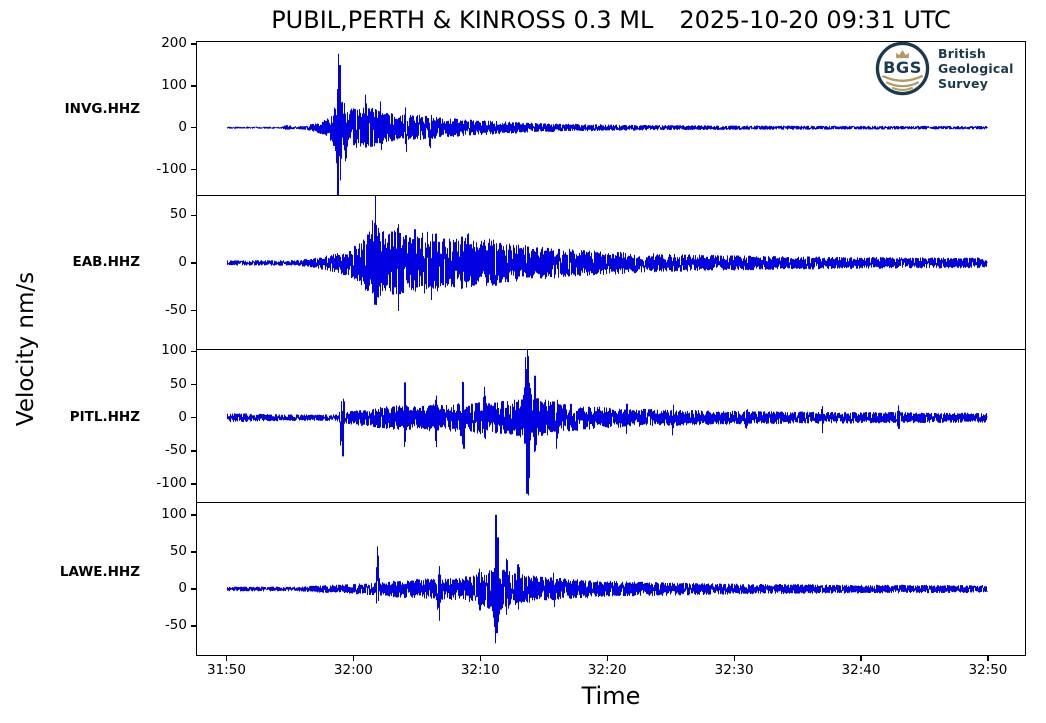 The width and height of the screenshot is (1046, 723). I want to click on bgs-logo-text: British Geological Survey, so click(976, 68).